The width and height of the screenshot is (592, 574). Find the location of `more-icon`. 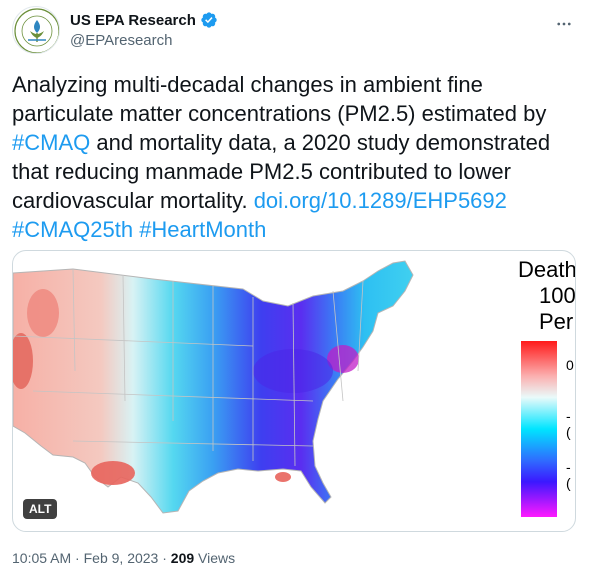

more-icon is located at coordinates (564, 24).